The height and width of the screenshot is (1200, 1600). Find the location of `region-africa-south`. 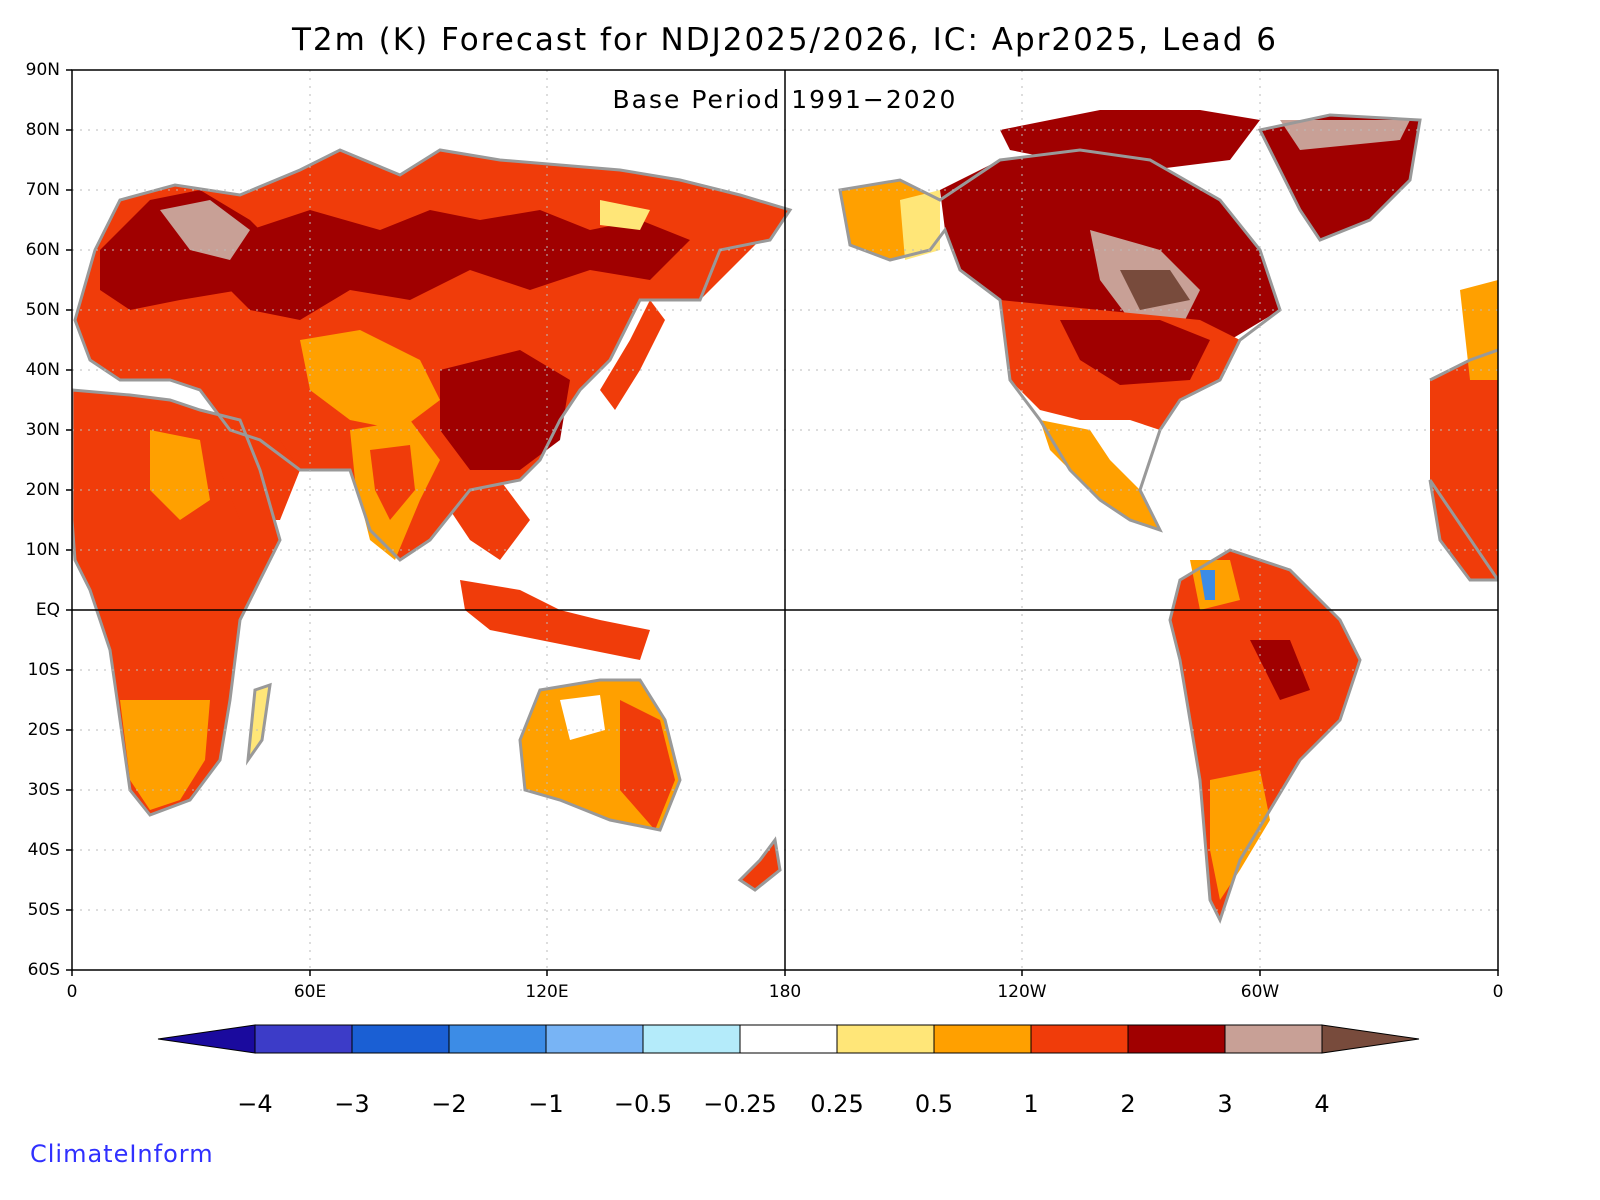

region-africa-south is located at coordinates (165, 755).